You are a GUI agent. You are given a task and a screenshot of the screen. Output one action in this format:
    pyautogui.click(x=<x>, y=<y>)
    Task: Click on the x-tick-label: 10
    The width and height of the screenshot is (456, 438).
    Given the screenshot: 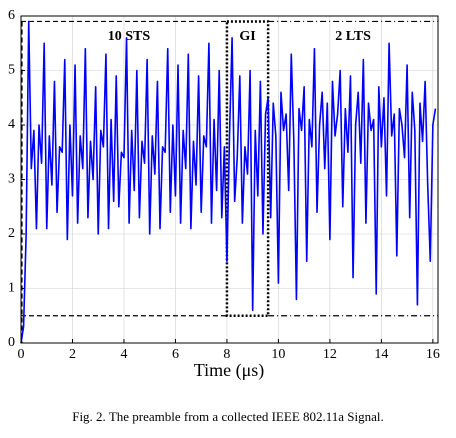 What is the action you would take?
    pyautogui.click(x=278, y=354)
    